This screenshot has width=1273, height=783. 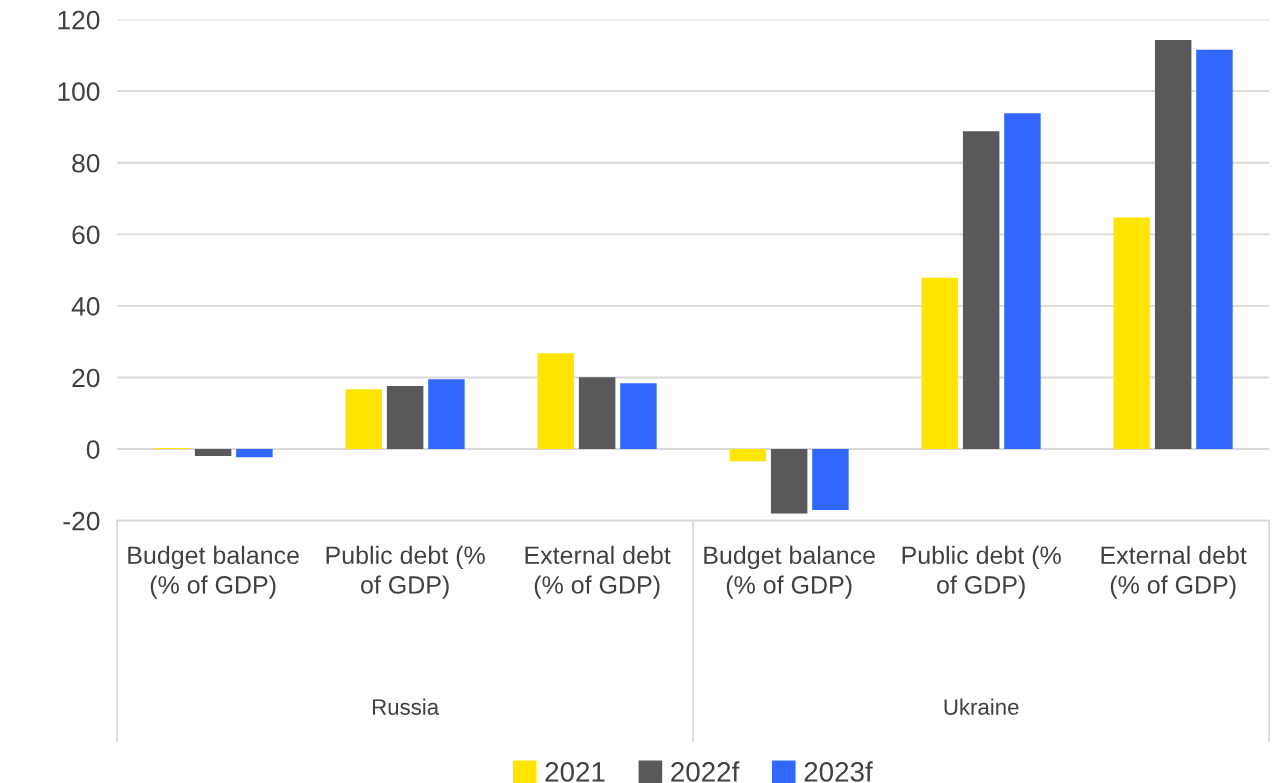 What do you see at coordinates (85, 306) in the screenshot?
I see `y-tick-label: 40` at bounding box center [85, 306].